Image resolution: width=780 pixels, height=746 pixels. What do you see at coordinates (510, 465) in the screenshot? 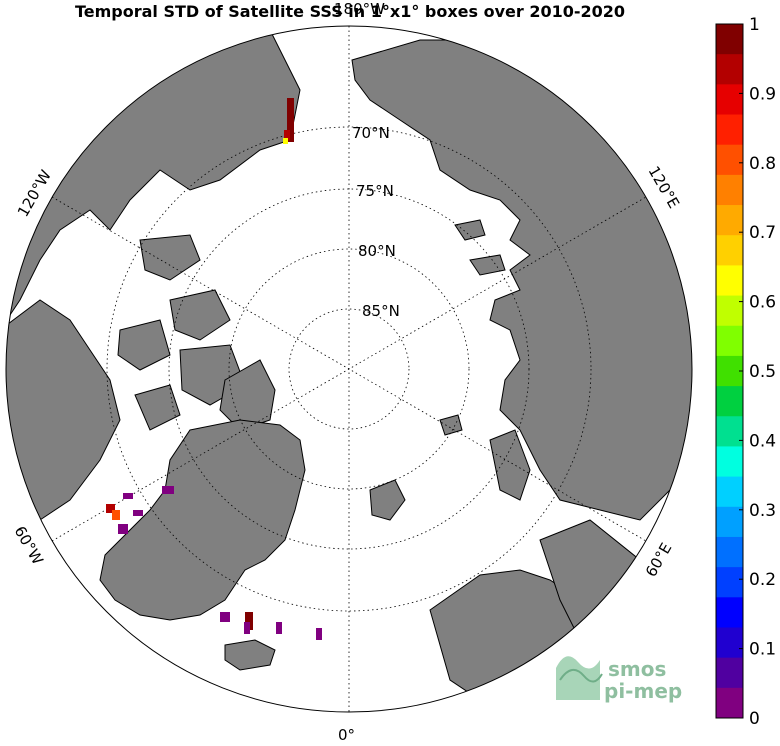
I see `land-novaya-zemlya` at bounding box center [510, 465].